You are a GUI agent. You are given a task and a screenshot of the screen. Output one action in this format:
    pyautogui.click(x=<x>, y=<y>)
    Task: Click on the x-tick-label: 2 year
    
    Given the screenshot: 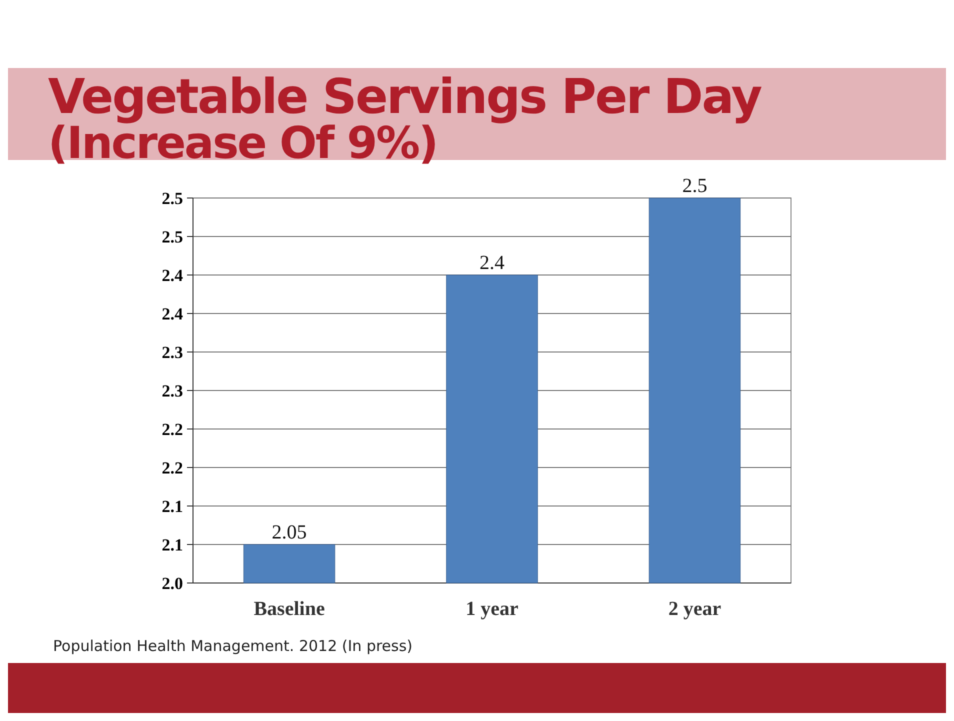 What is the action you would take?
    pyautogui.click(x=695, y=609)
    